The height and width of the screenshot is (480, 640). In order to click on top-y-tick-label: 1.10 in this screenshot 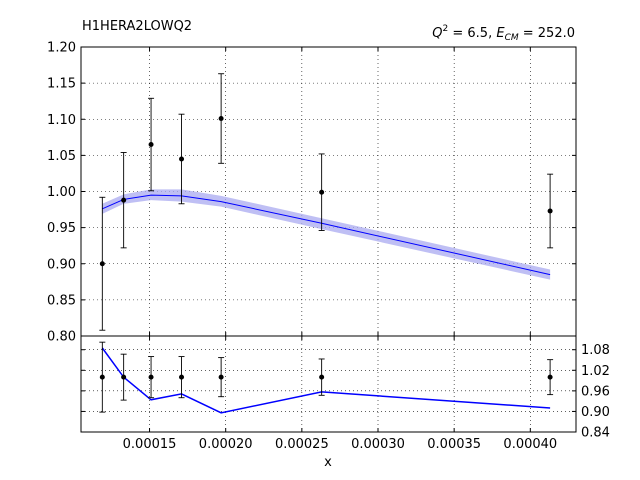, I will do `click(61, 120)`.